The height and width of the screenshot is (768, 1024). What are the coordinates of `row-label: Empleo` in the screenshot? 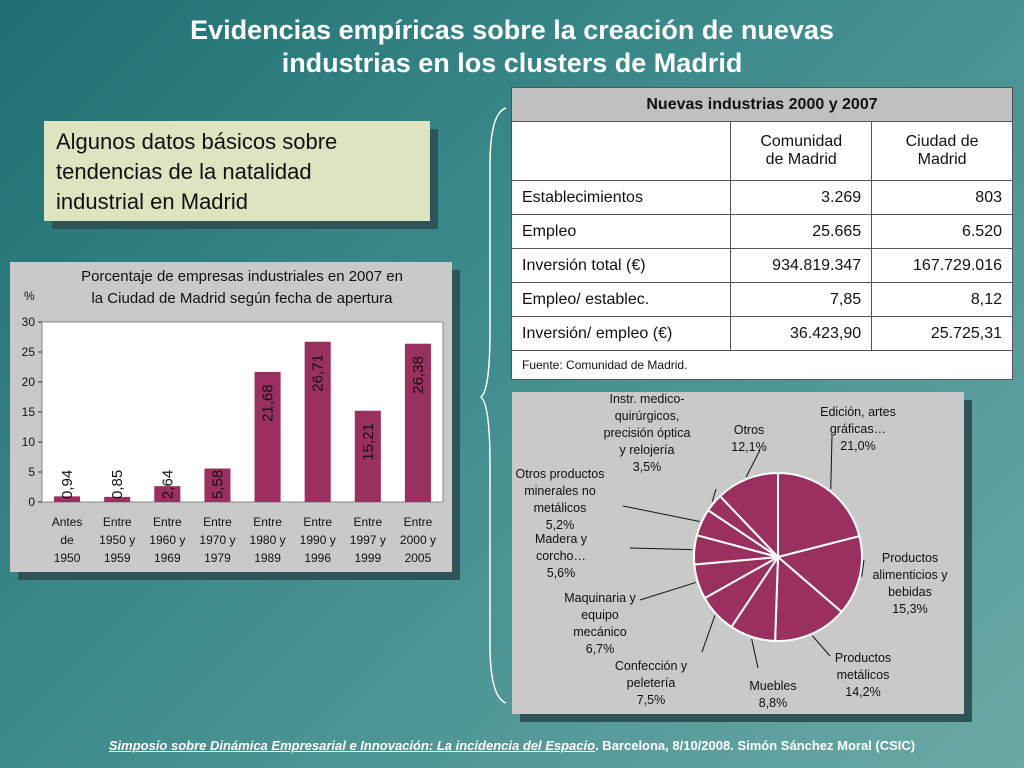 It's located at (621, 231).